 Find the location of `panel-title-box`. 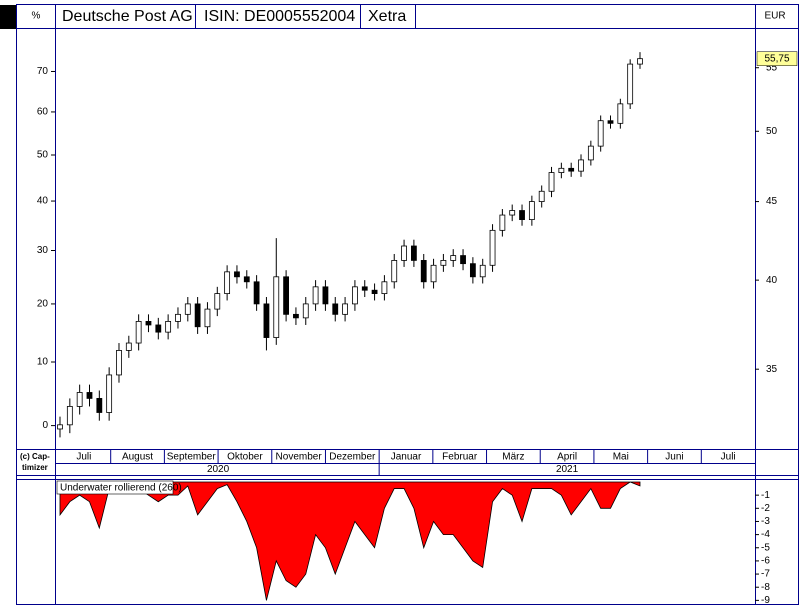

panel-title-box is located at coordinates (115, 487).